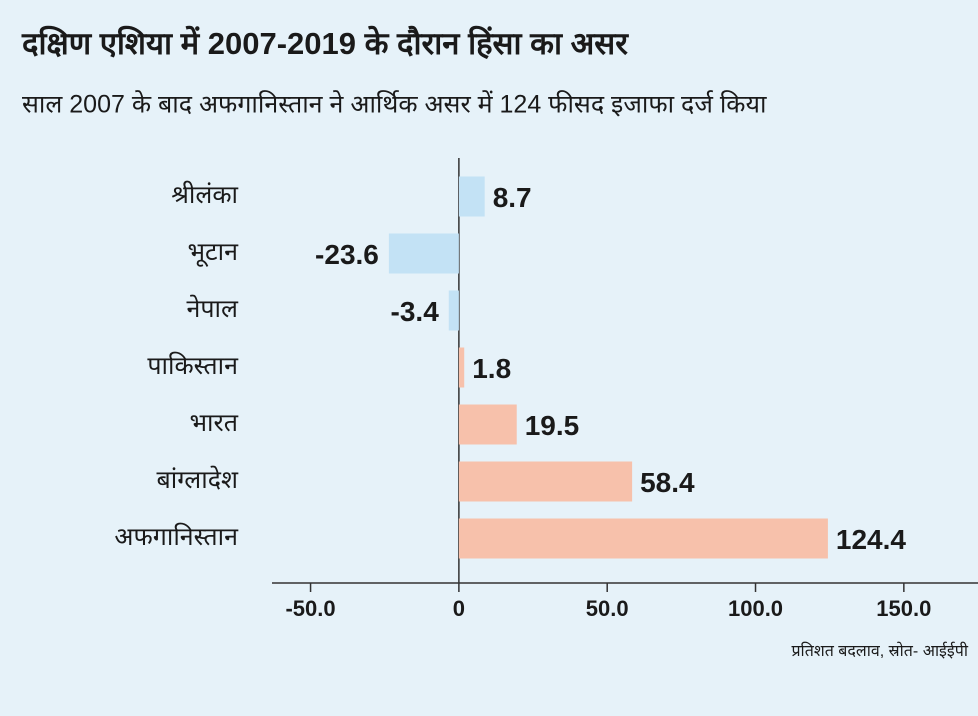 This screenshot has width=978, height=716. Describe the element at coordinates (176, 536) in the screenshot. I see `category-label: अफगानिस्तान` at that location.